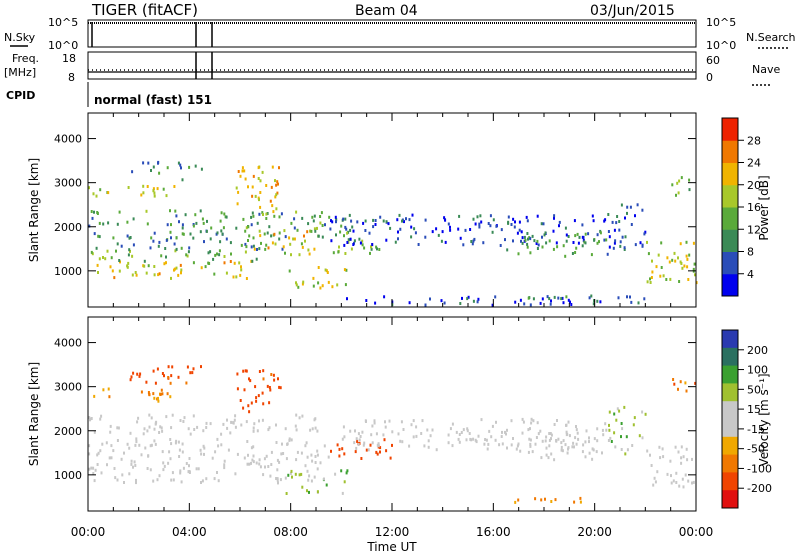 Image resolution: width=800 pixels, height=554 pixels. Describe the element at coordinates (730, 263) in the screenshot. I see `power-colorbar-swatch` at that location.